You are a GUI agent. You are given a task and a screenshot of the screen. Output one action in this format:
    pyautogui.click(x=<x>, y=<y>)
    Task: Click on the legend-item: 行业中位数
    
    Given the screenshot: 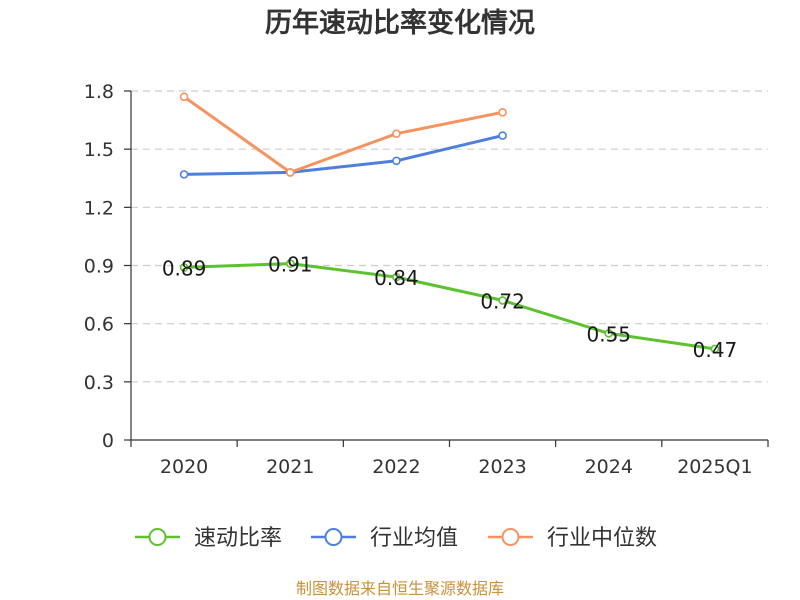 What is the action you would take?
    pyautogui.click(x=572, y=538)
    